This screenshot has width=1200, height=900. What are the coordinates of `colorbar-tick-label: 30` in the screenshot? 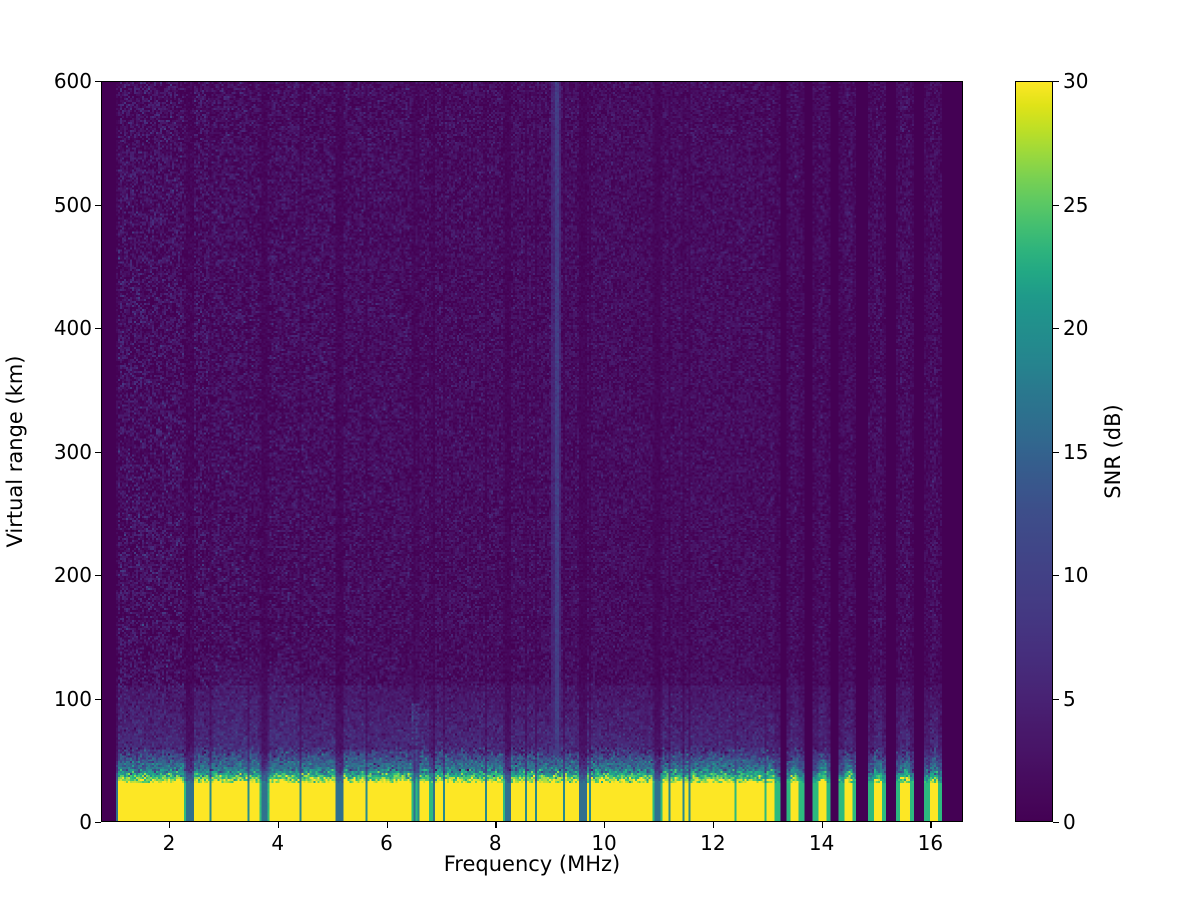 It's located at (1076, 81).